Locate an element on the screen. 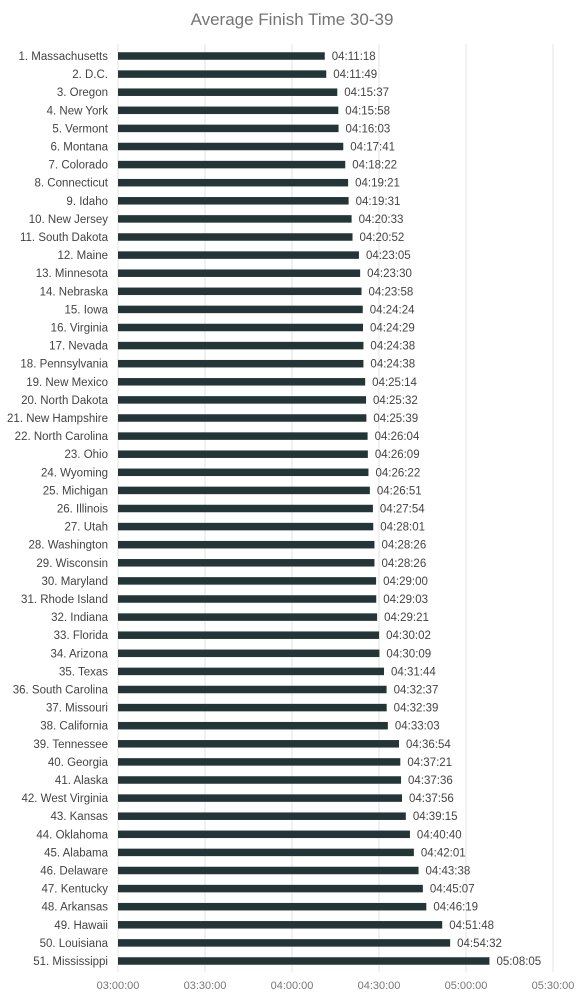 This screenshot has width=584, height=1001. category-label: 1. Massachusetts is located at coordinates (64, 57).